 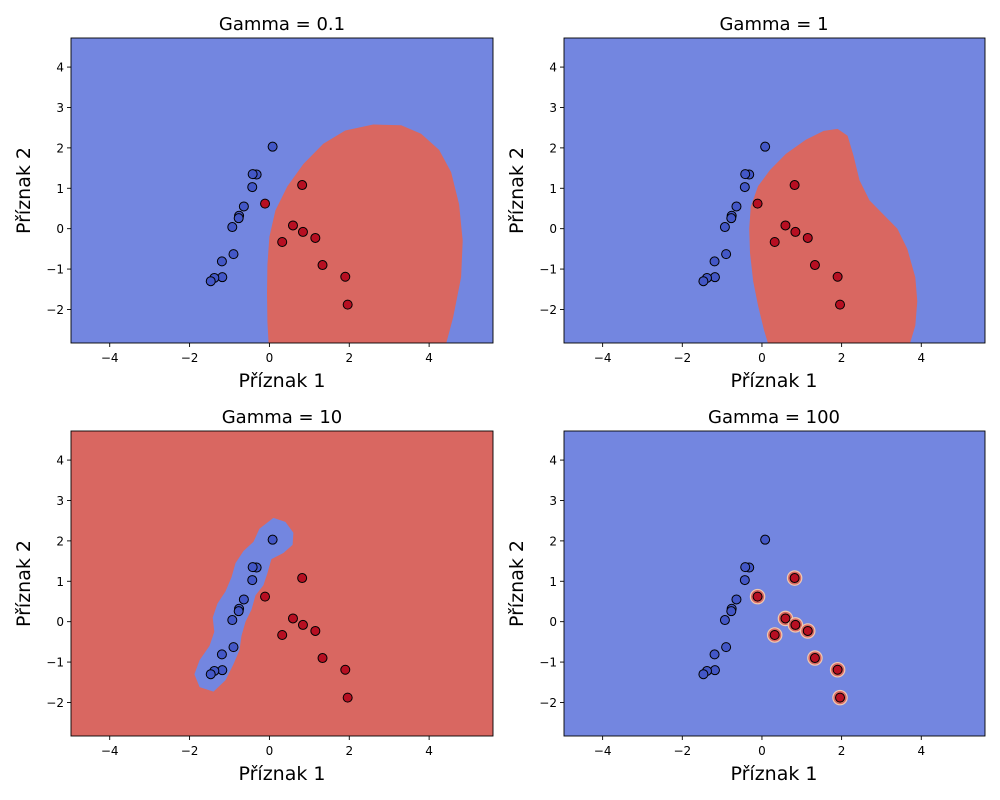 What do you see at coordinates (282, 417) in the screenshot?
I see `panel-title: Gamma = 10` at bounding box center [282, 417].